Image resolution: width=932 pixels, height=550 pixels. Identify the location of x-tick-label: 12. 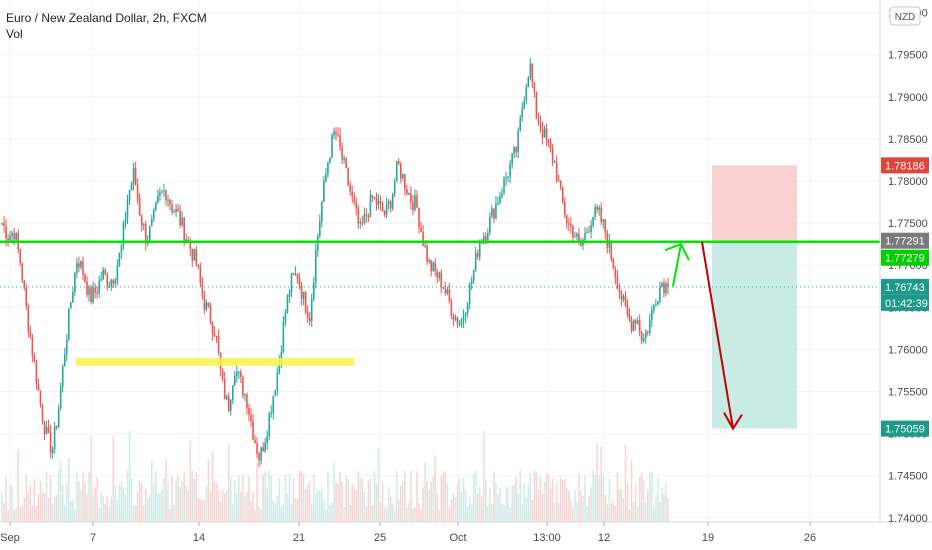
(604, 538).